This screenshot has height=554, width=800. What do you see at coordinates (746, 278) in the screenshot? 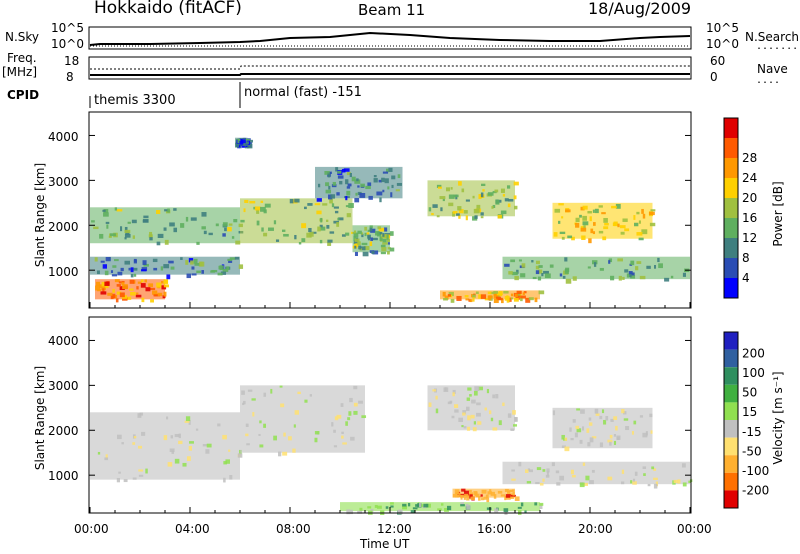
I see `power-colorbar-tick: 4` at bounding box center [746, 278].